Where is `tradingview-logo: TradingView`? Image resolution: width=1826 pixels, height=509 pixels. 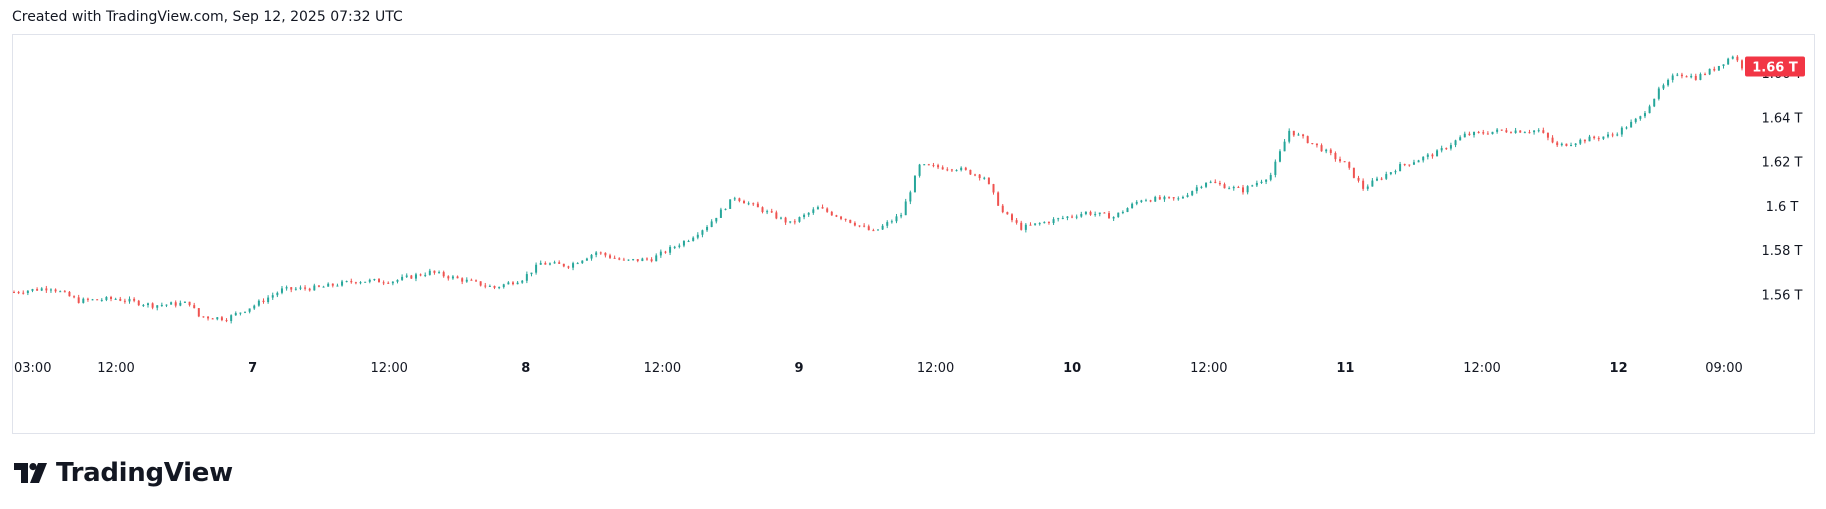 tradingview-logo: TradingView is located at coordinates (123, 473).